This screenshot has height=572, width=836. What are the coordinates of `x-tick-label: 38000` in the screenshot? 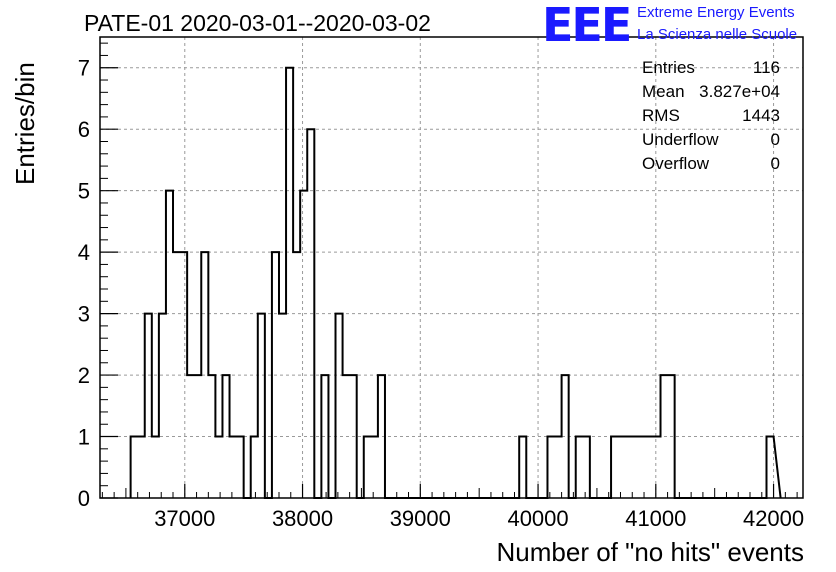 It's located at (302, 518).